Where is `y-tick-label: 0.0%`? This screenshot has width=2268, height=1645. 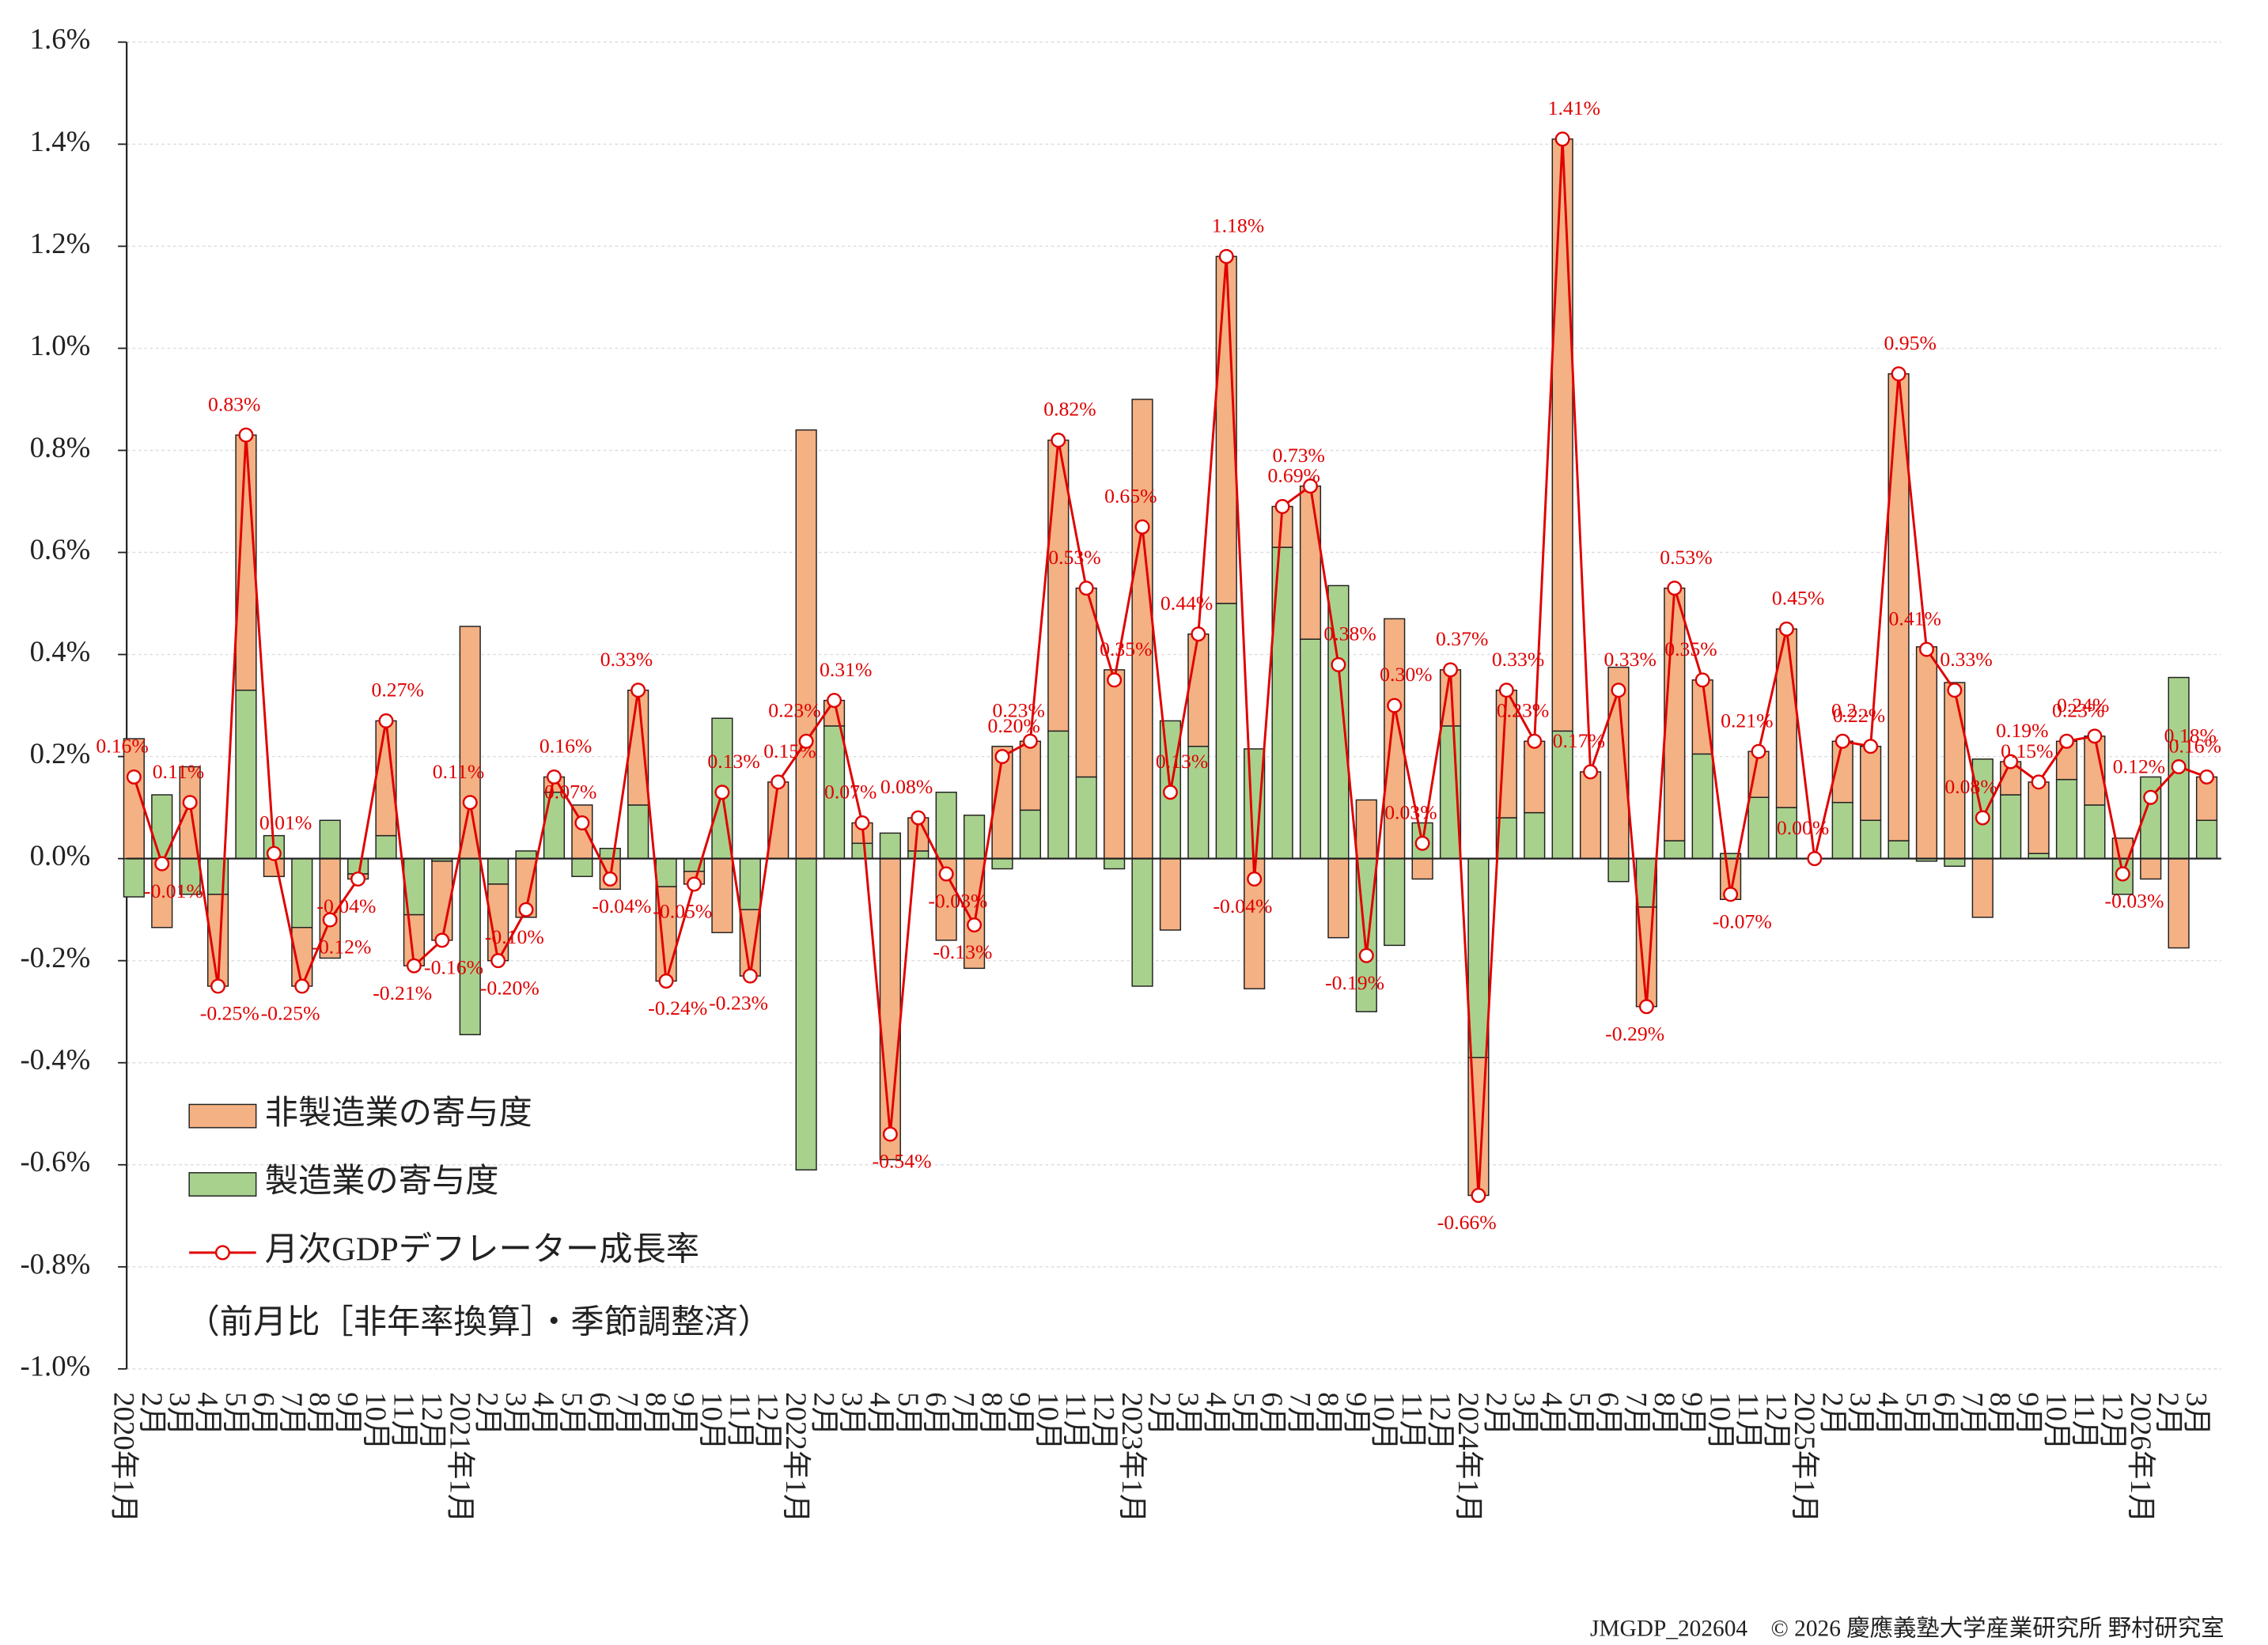 y-tick-label: 0.0% is located at coordinates (61, 855).